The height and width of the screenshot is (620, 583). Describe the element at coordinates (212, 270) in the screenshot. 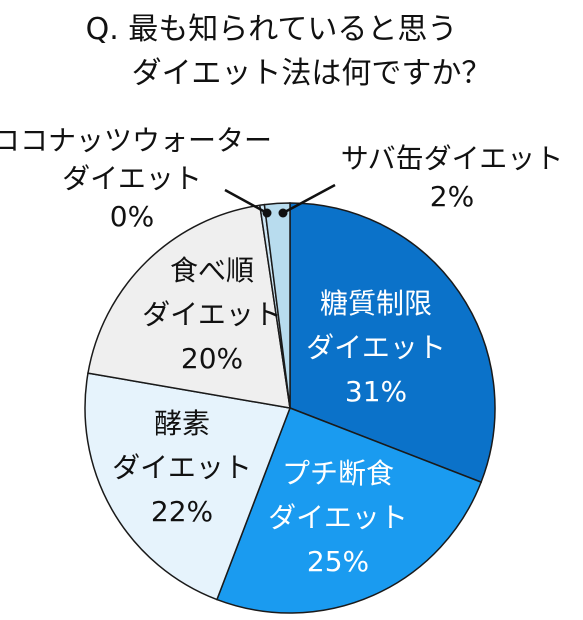

I see `slice-label: 食べ順` at that location.